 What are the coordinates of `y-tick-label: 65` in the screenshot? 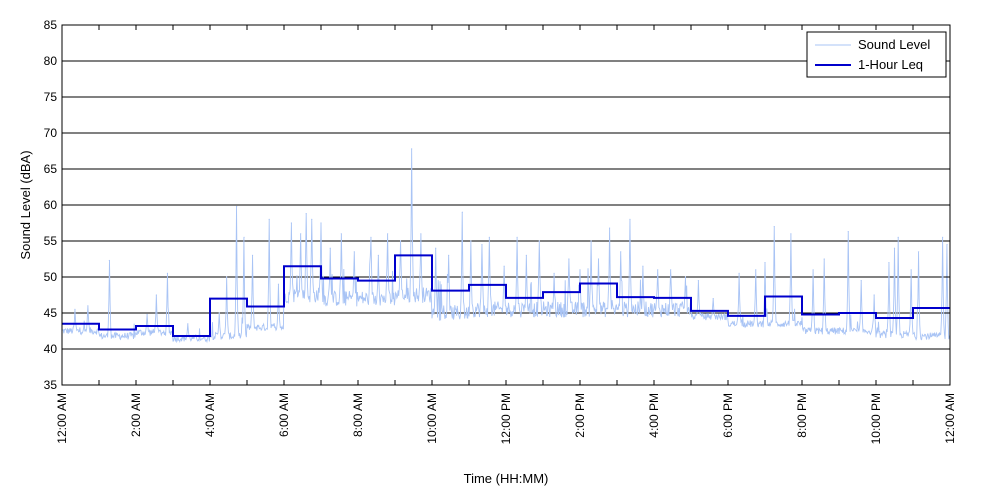 It's located at (51, 169).